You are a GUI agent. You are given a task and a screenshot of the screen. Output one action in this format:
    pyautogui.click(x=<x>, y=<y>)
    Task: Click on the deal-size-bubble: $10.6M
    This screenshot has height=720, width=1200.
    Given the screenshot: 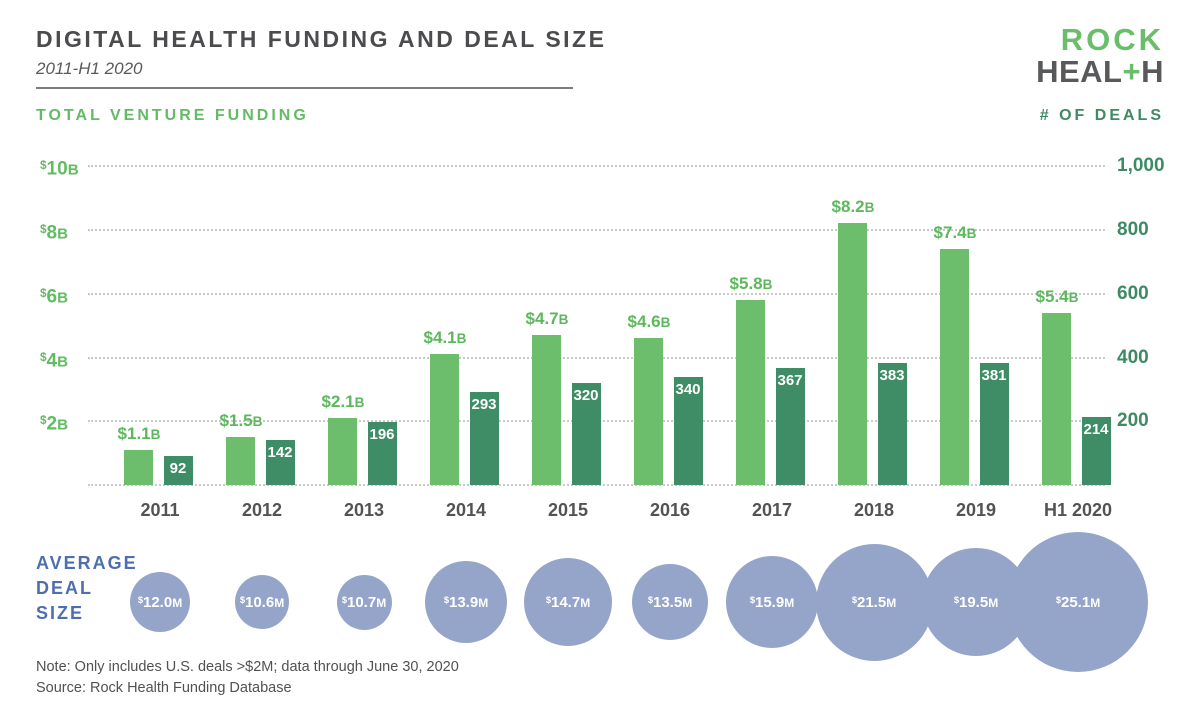 What is the action you would take?
    pyautogui.click(x=262, y=602)
    